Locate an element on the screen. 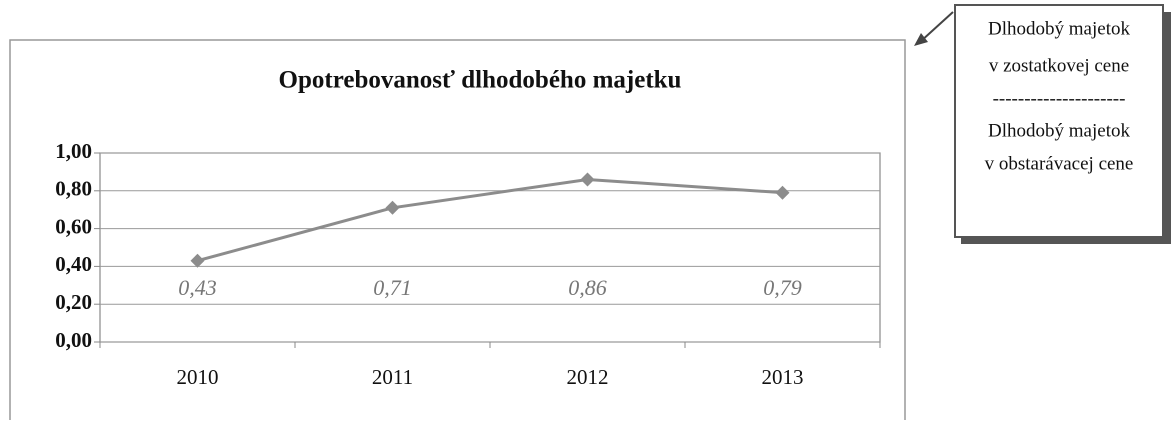 The height and width of the screenshot is (425, 1172). callout-box is located at coordinates (1059, 121).